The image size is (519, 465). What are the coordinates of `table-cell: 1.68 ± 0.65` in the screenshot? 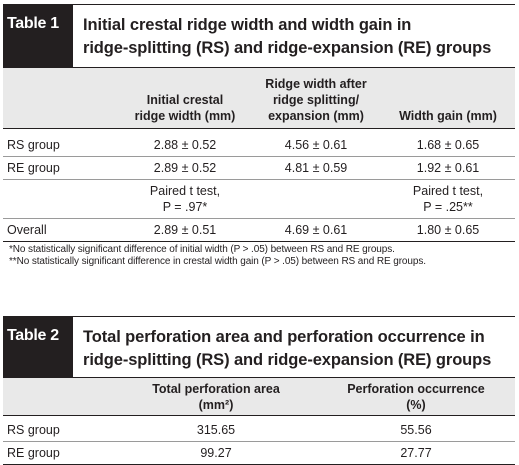 It's located at (448, 145).